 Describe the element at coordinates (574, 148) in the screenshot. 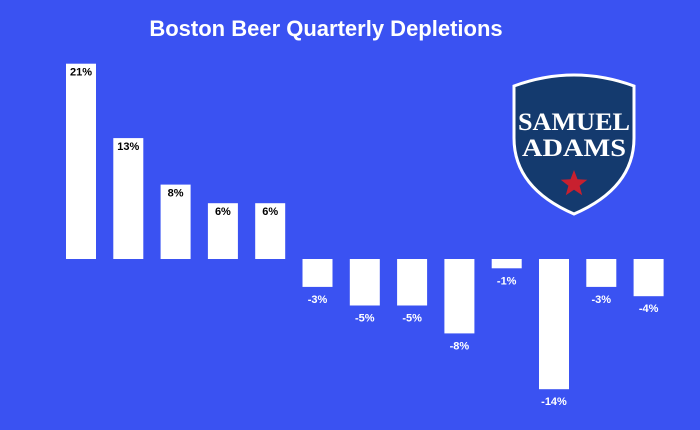

I see `logo-text-line2: ADAMS` at that location.